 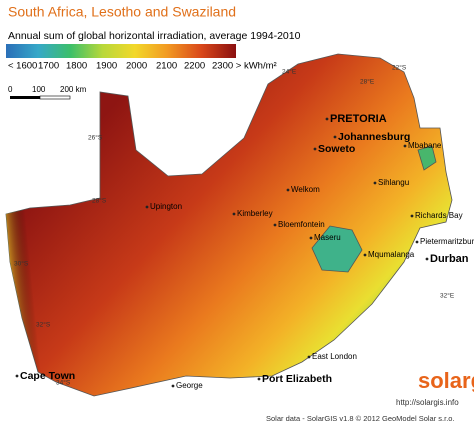 I want to click on graticule-label: 28°E, so click(x=367, y=82).